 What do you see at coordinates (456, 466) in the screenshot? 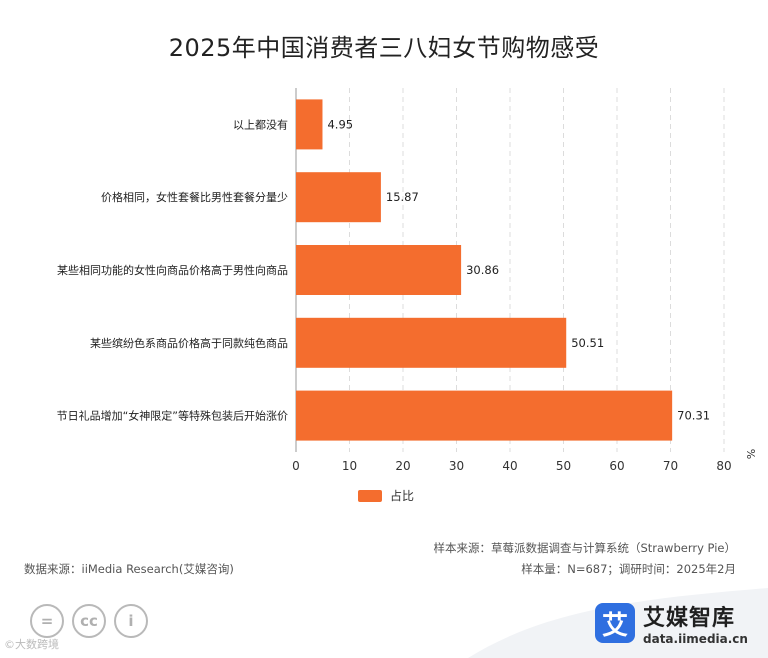
I see `x-tick-label: 30` at bounding box center [456, 466].